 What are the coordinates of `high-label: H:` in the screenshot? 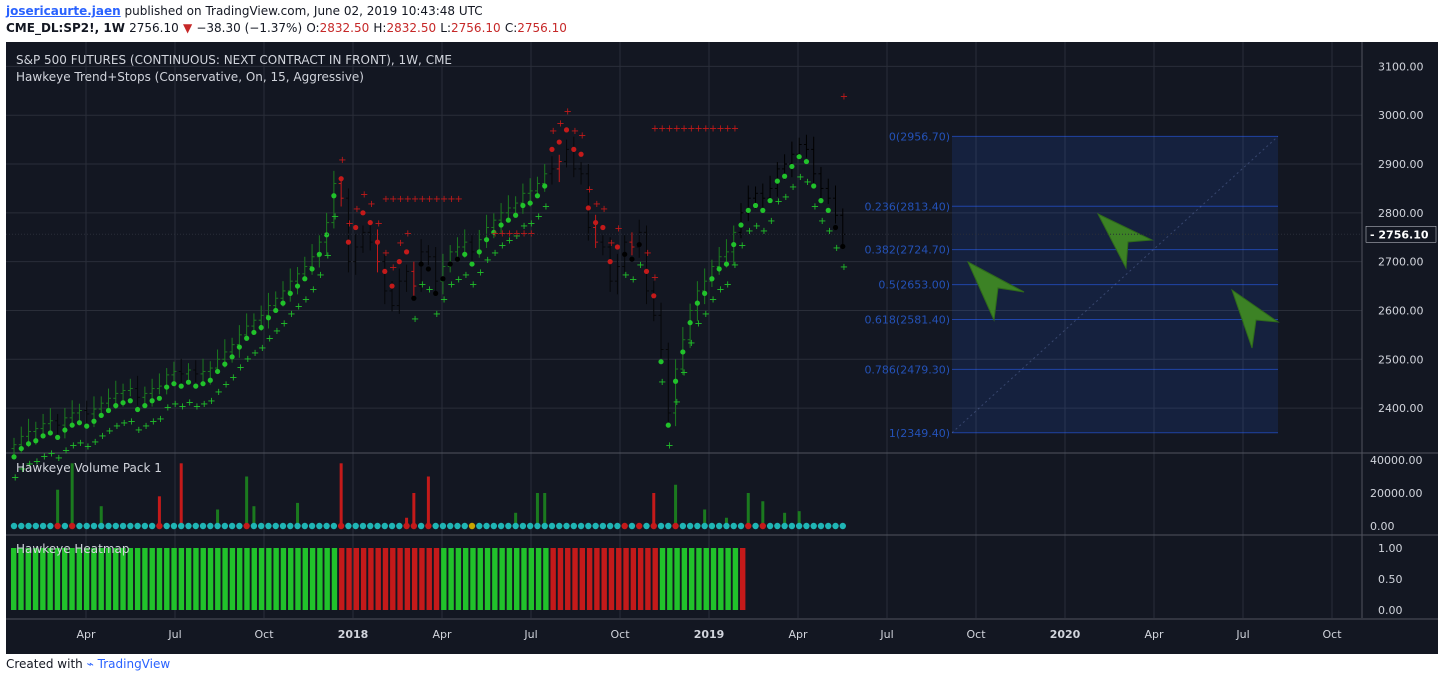 It's located at (380, 28).